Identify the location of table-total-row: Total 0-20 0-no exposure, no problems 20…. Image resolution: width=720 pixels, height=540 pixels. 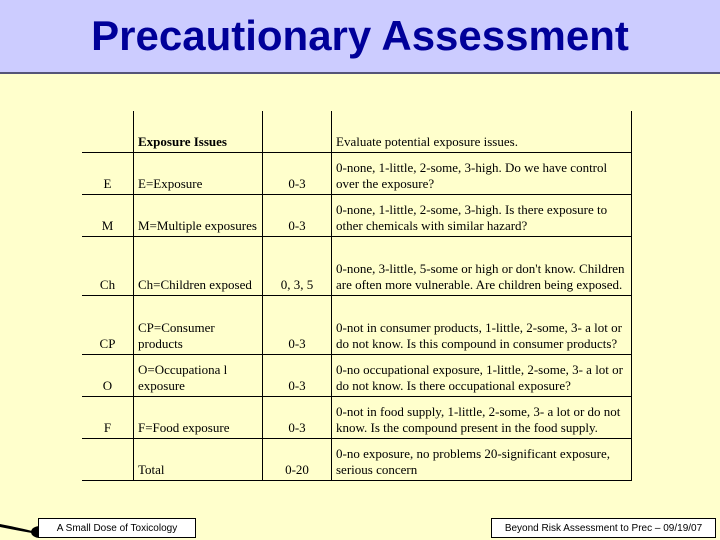
(357, 459).